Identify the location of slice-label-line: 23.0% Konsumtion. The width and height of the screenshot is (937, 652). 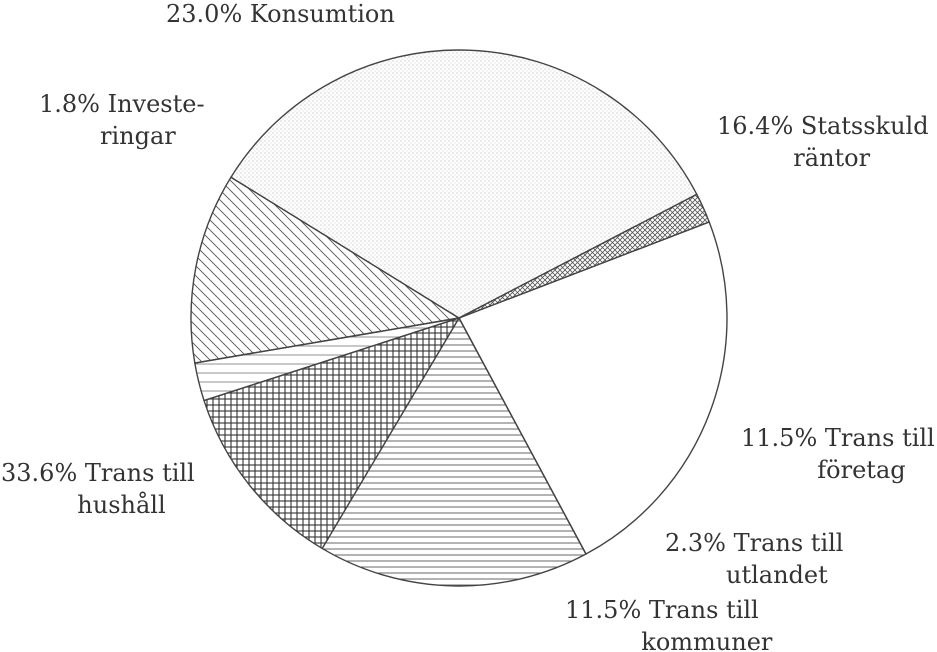
(280, 14).